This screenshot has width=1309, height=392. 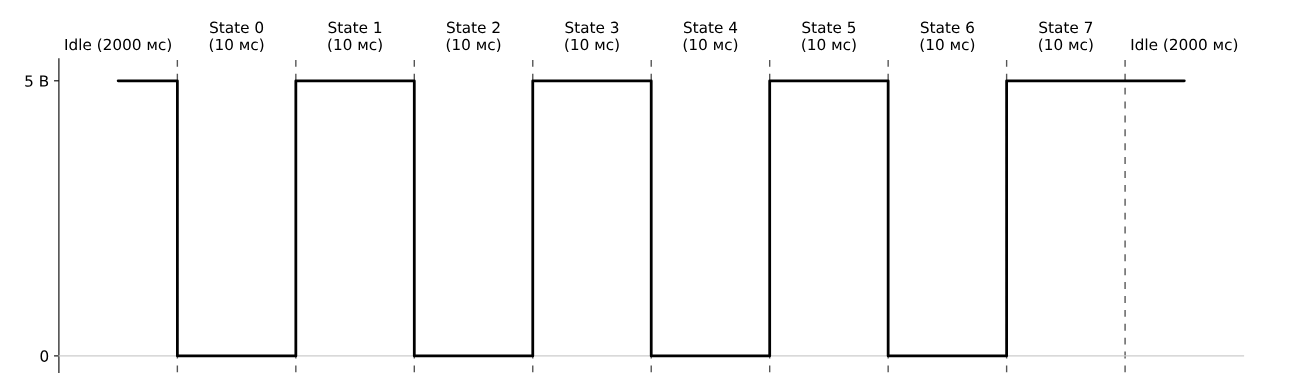 I want to click on x-tick-label: State 7 (10 мс), so click(x=1066, y=37).